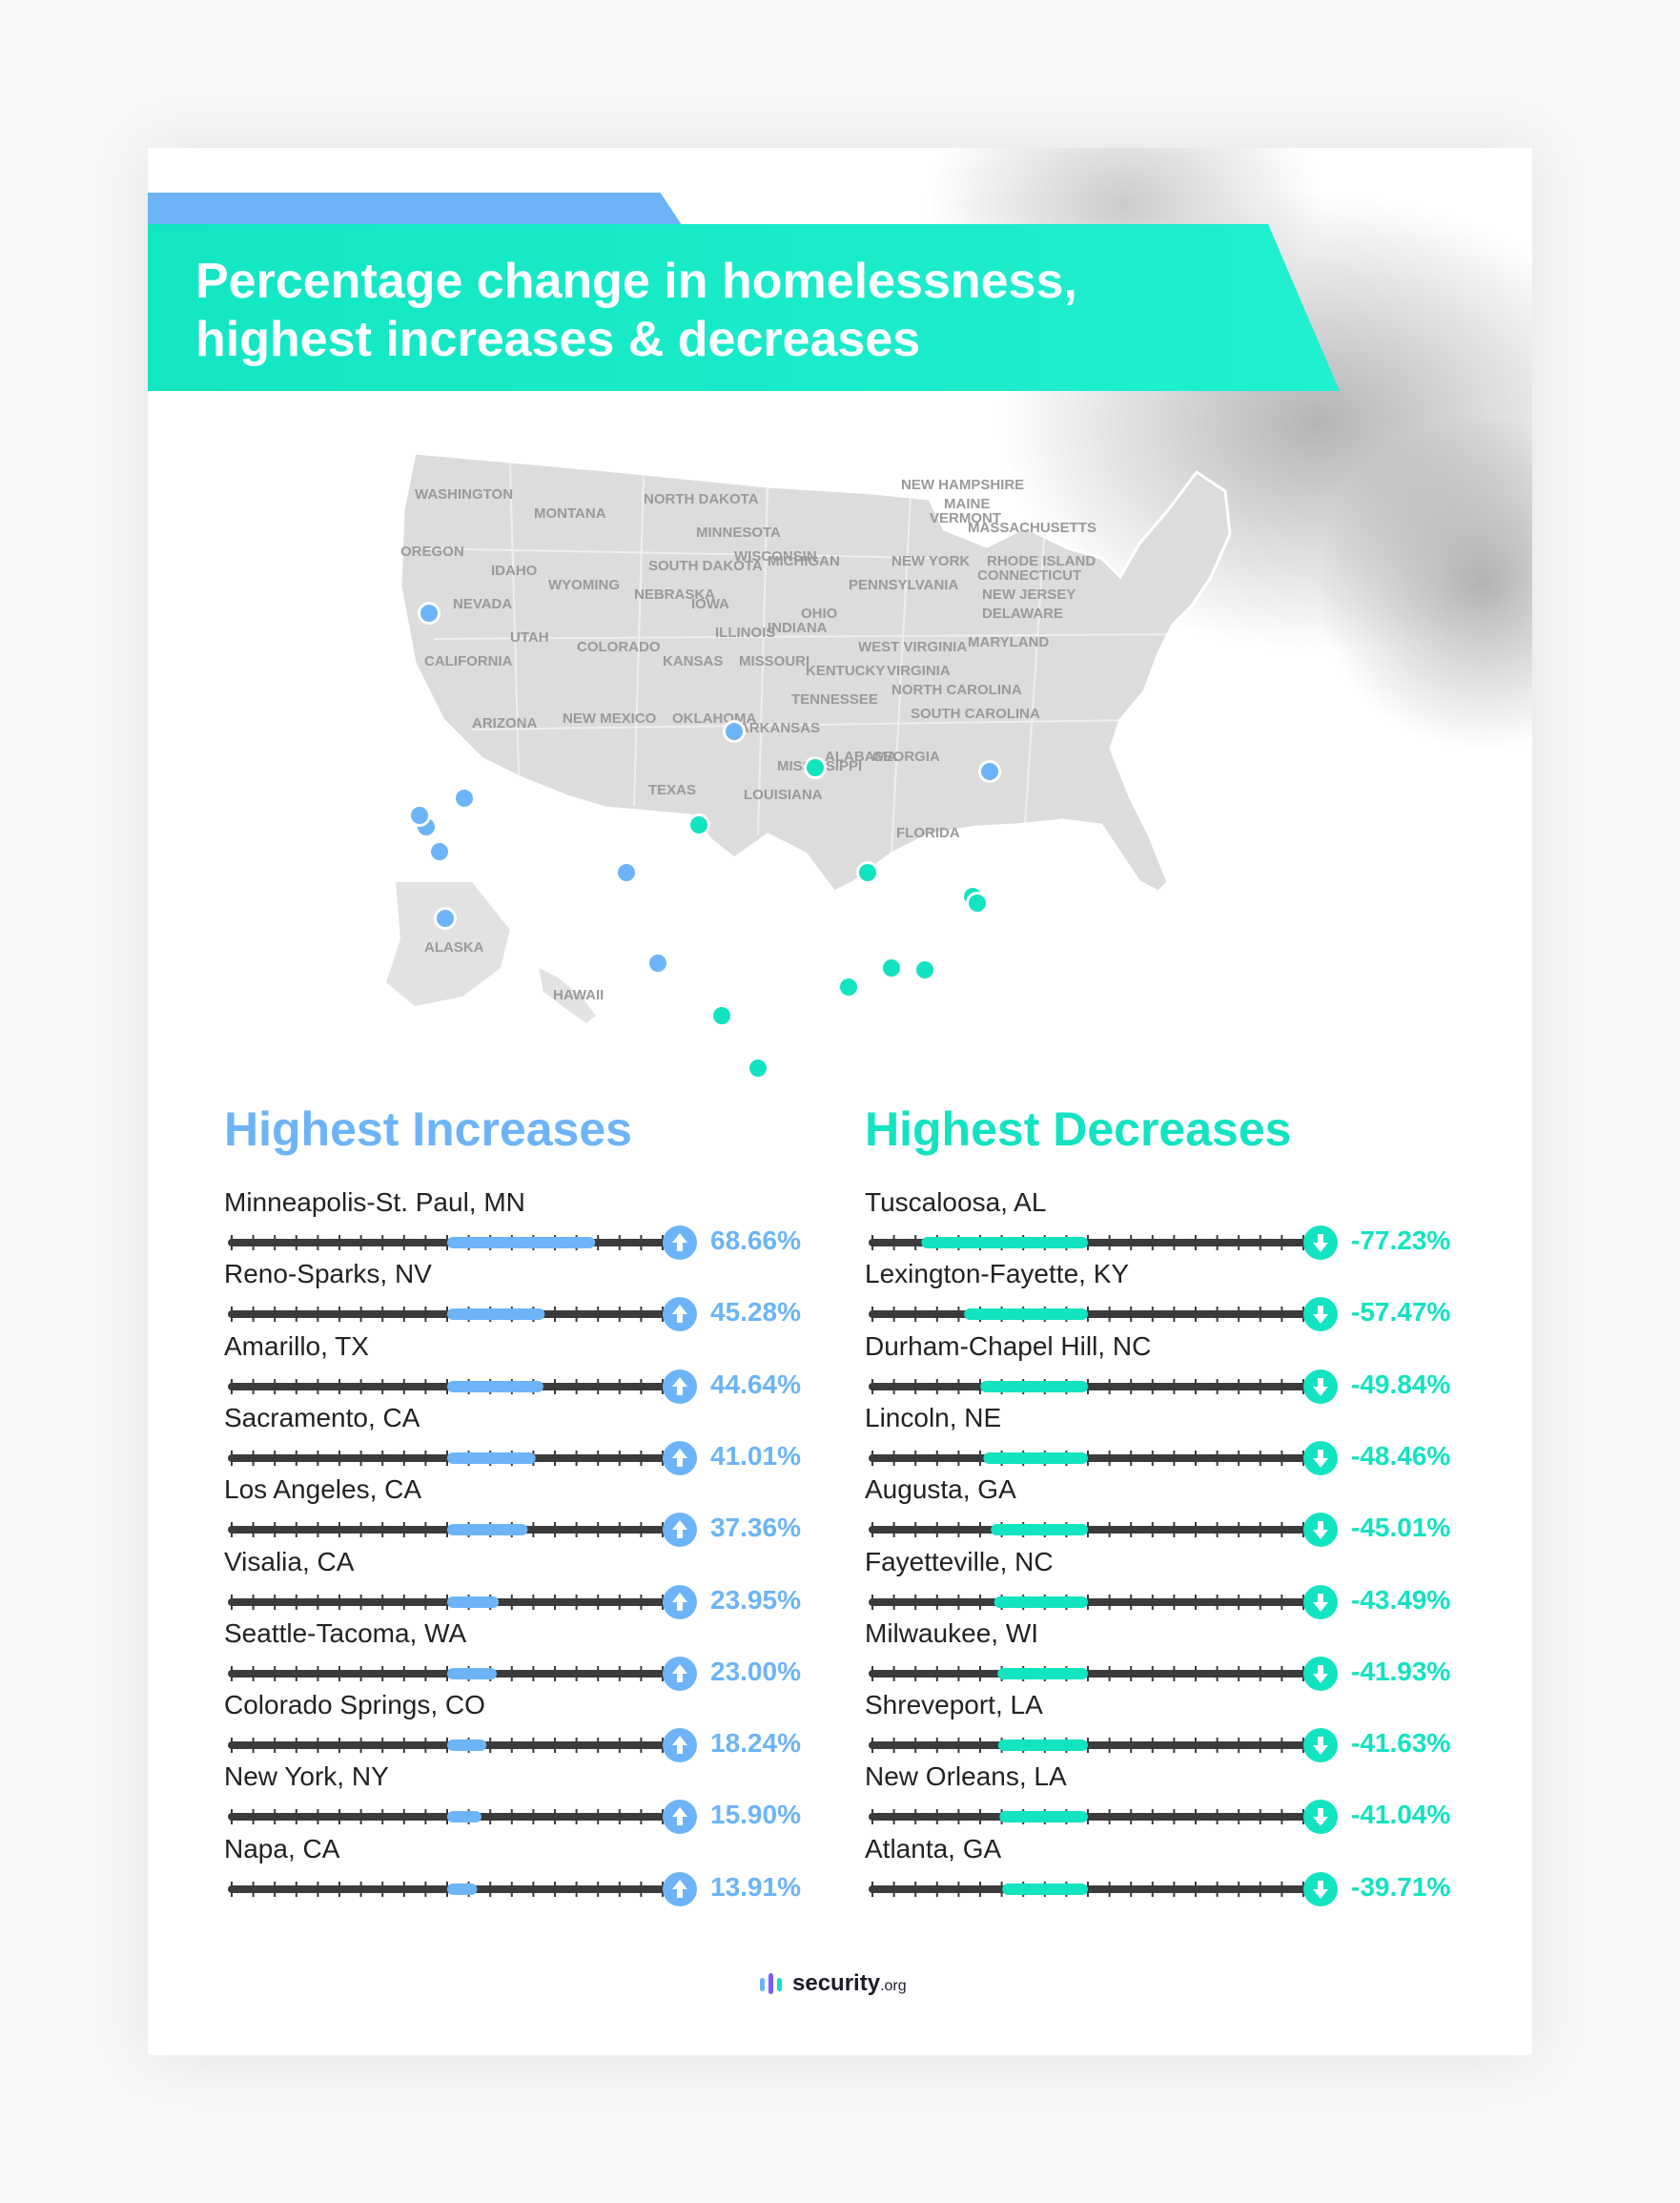 This screenshot has height=2203, width=1680. Describe the element at coordinates (693, 661) in the screenshot. I see `state-label: KANSAS` at that location.